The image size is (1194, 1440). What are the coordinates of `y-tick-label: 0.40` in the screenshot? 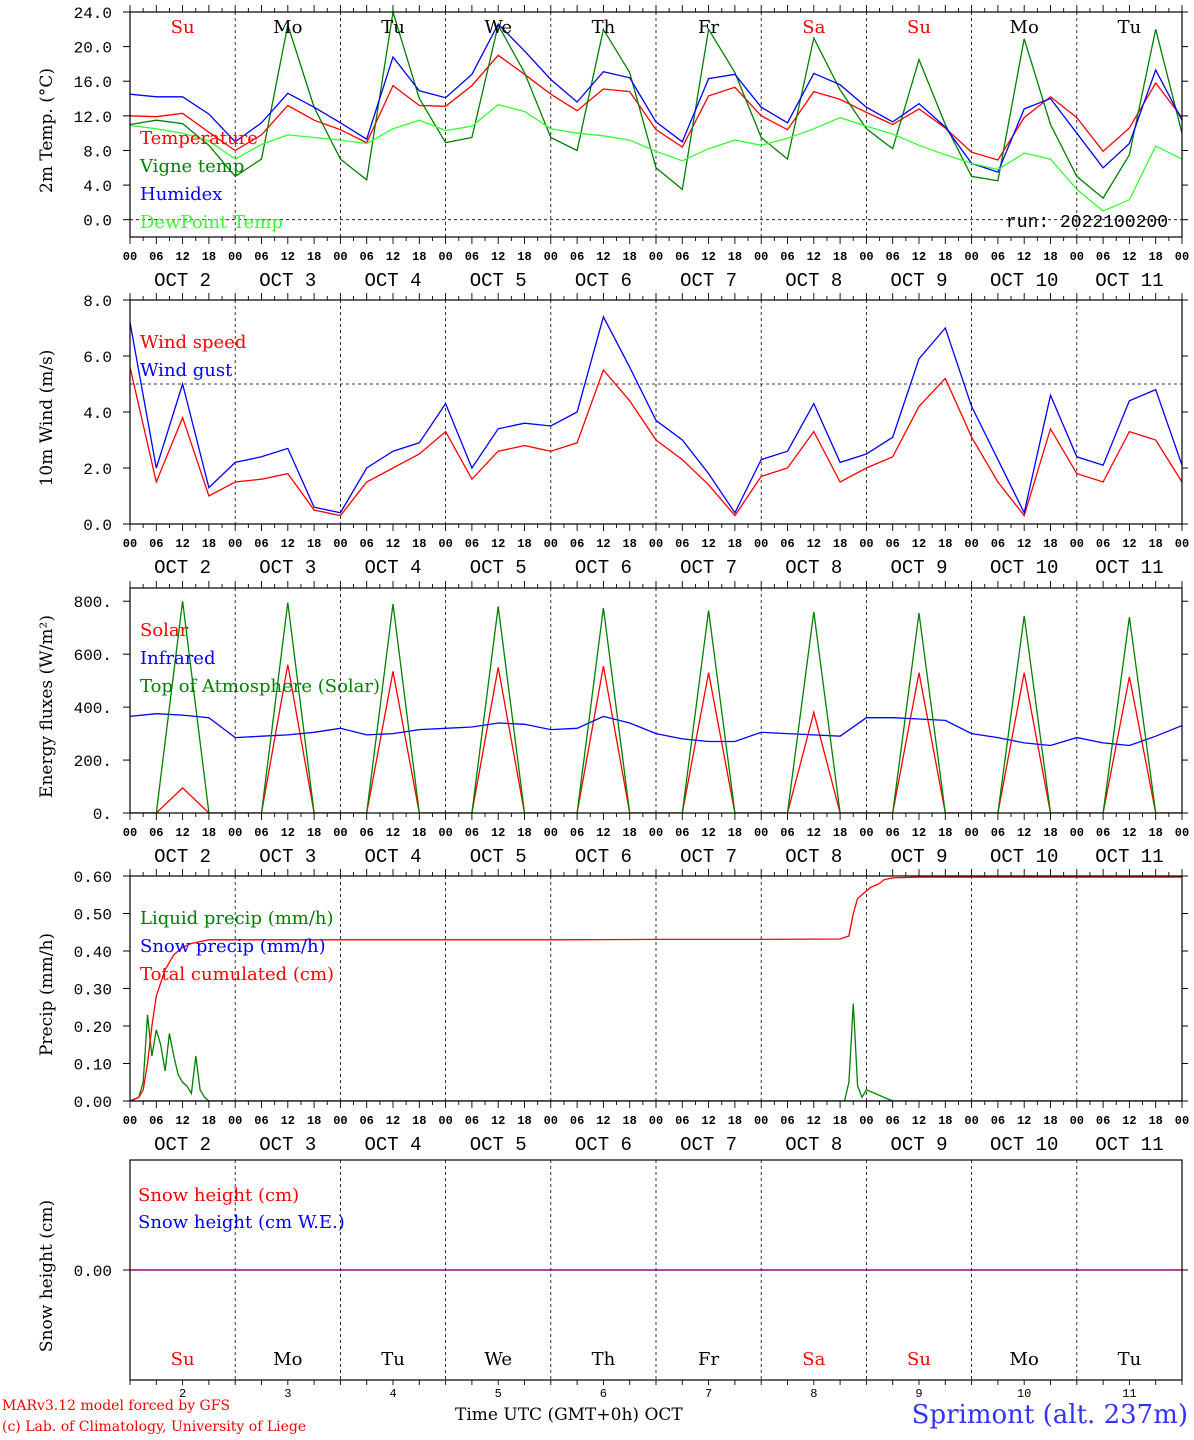 It's located at (93, 953).